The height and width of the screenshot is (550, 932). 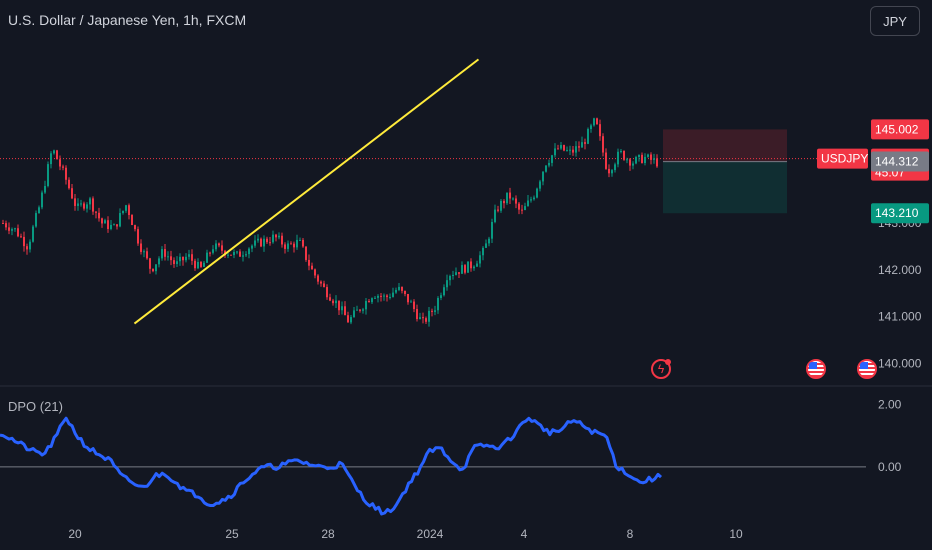 I want to click on currency-button: JPY, so click(x=895, y=21).